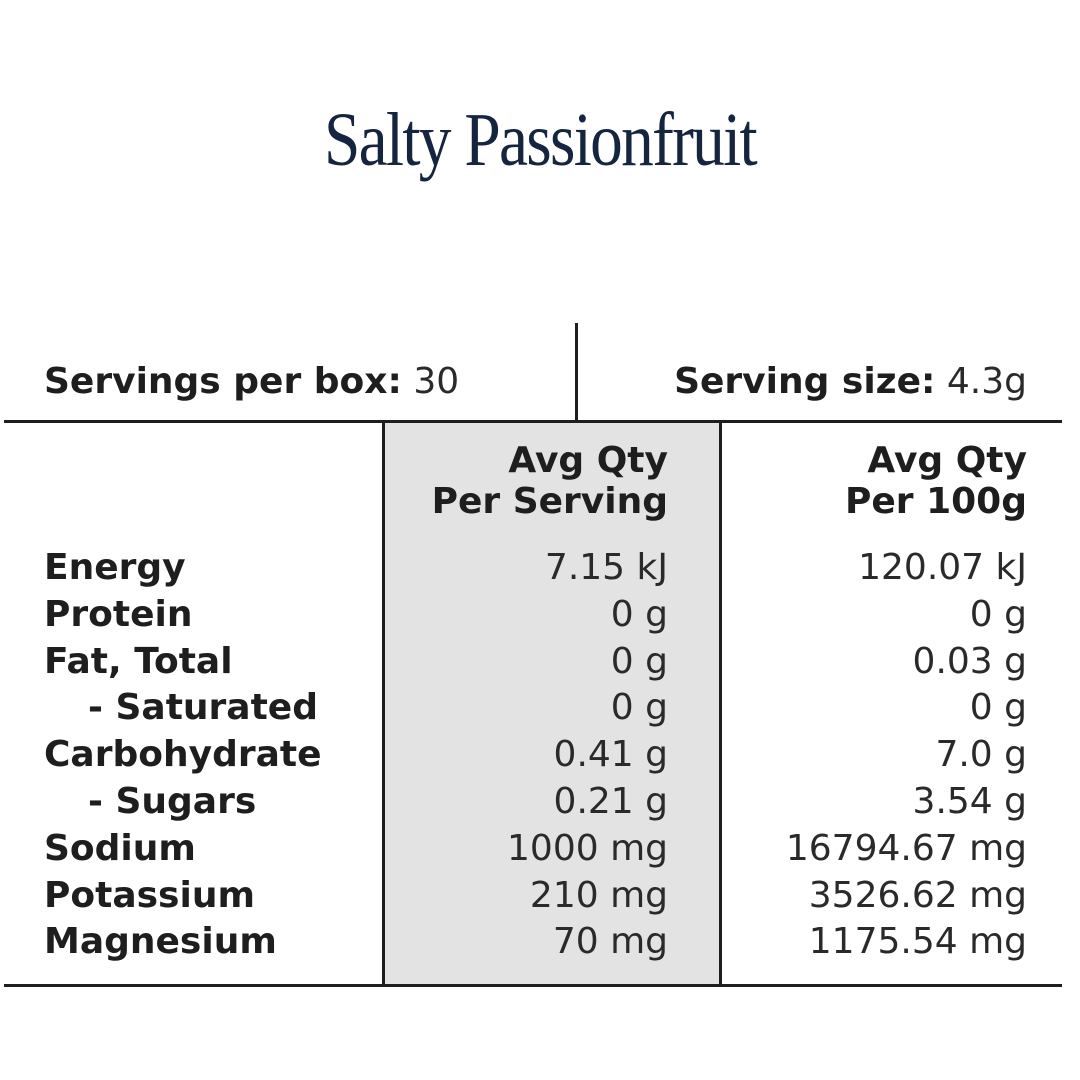 The image size is (1080, 1080). What do you see at coordinates (917, 942) in the screenshot?
I see `per-100g-value: 1175.54 mg` at bounding box center [917, 942].